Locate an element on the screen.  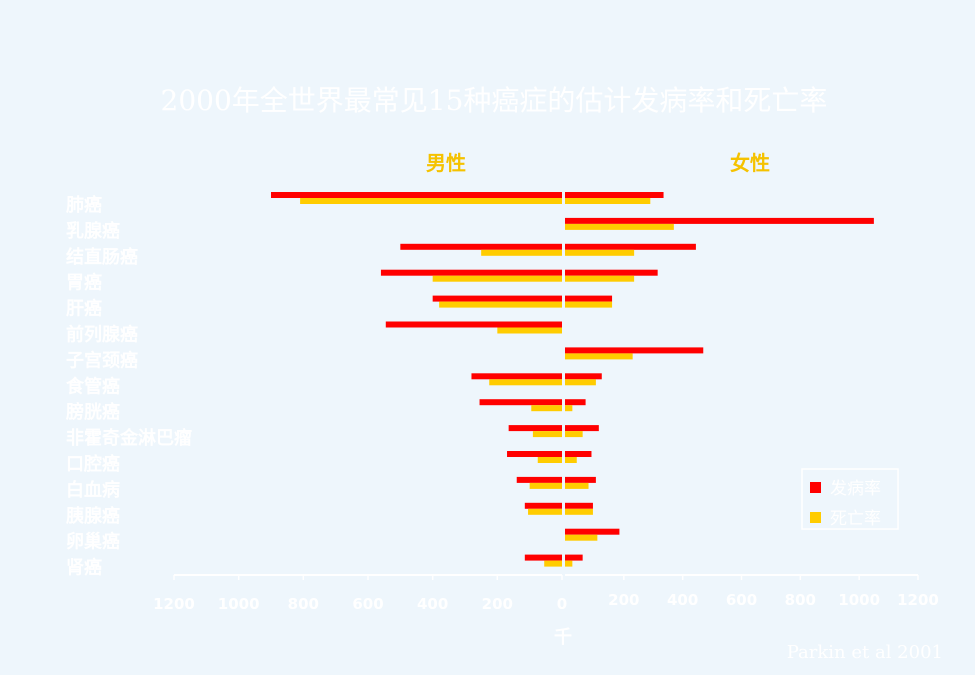
x-tick-label-left: 600 is located at coordinates (367, 604).